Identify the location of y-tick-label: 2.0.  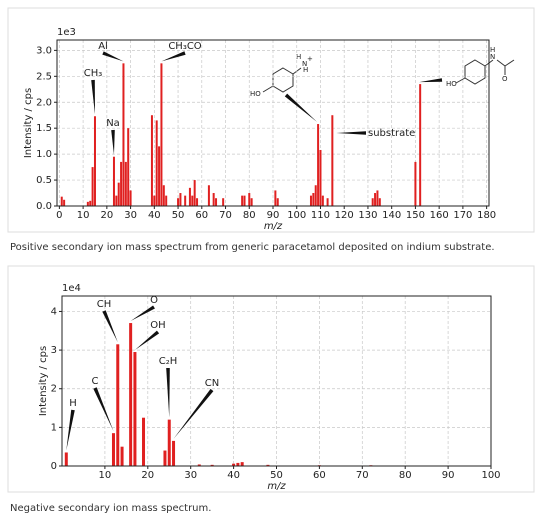
(44, 102).